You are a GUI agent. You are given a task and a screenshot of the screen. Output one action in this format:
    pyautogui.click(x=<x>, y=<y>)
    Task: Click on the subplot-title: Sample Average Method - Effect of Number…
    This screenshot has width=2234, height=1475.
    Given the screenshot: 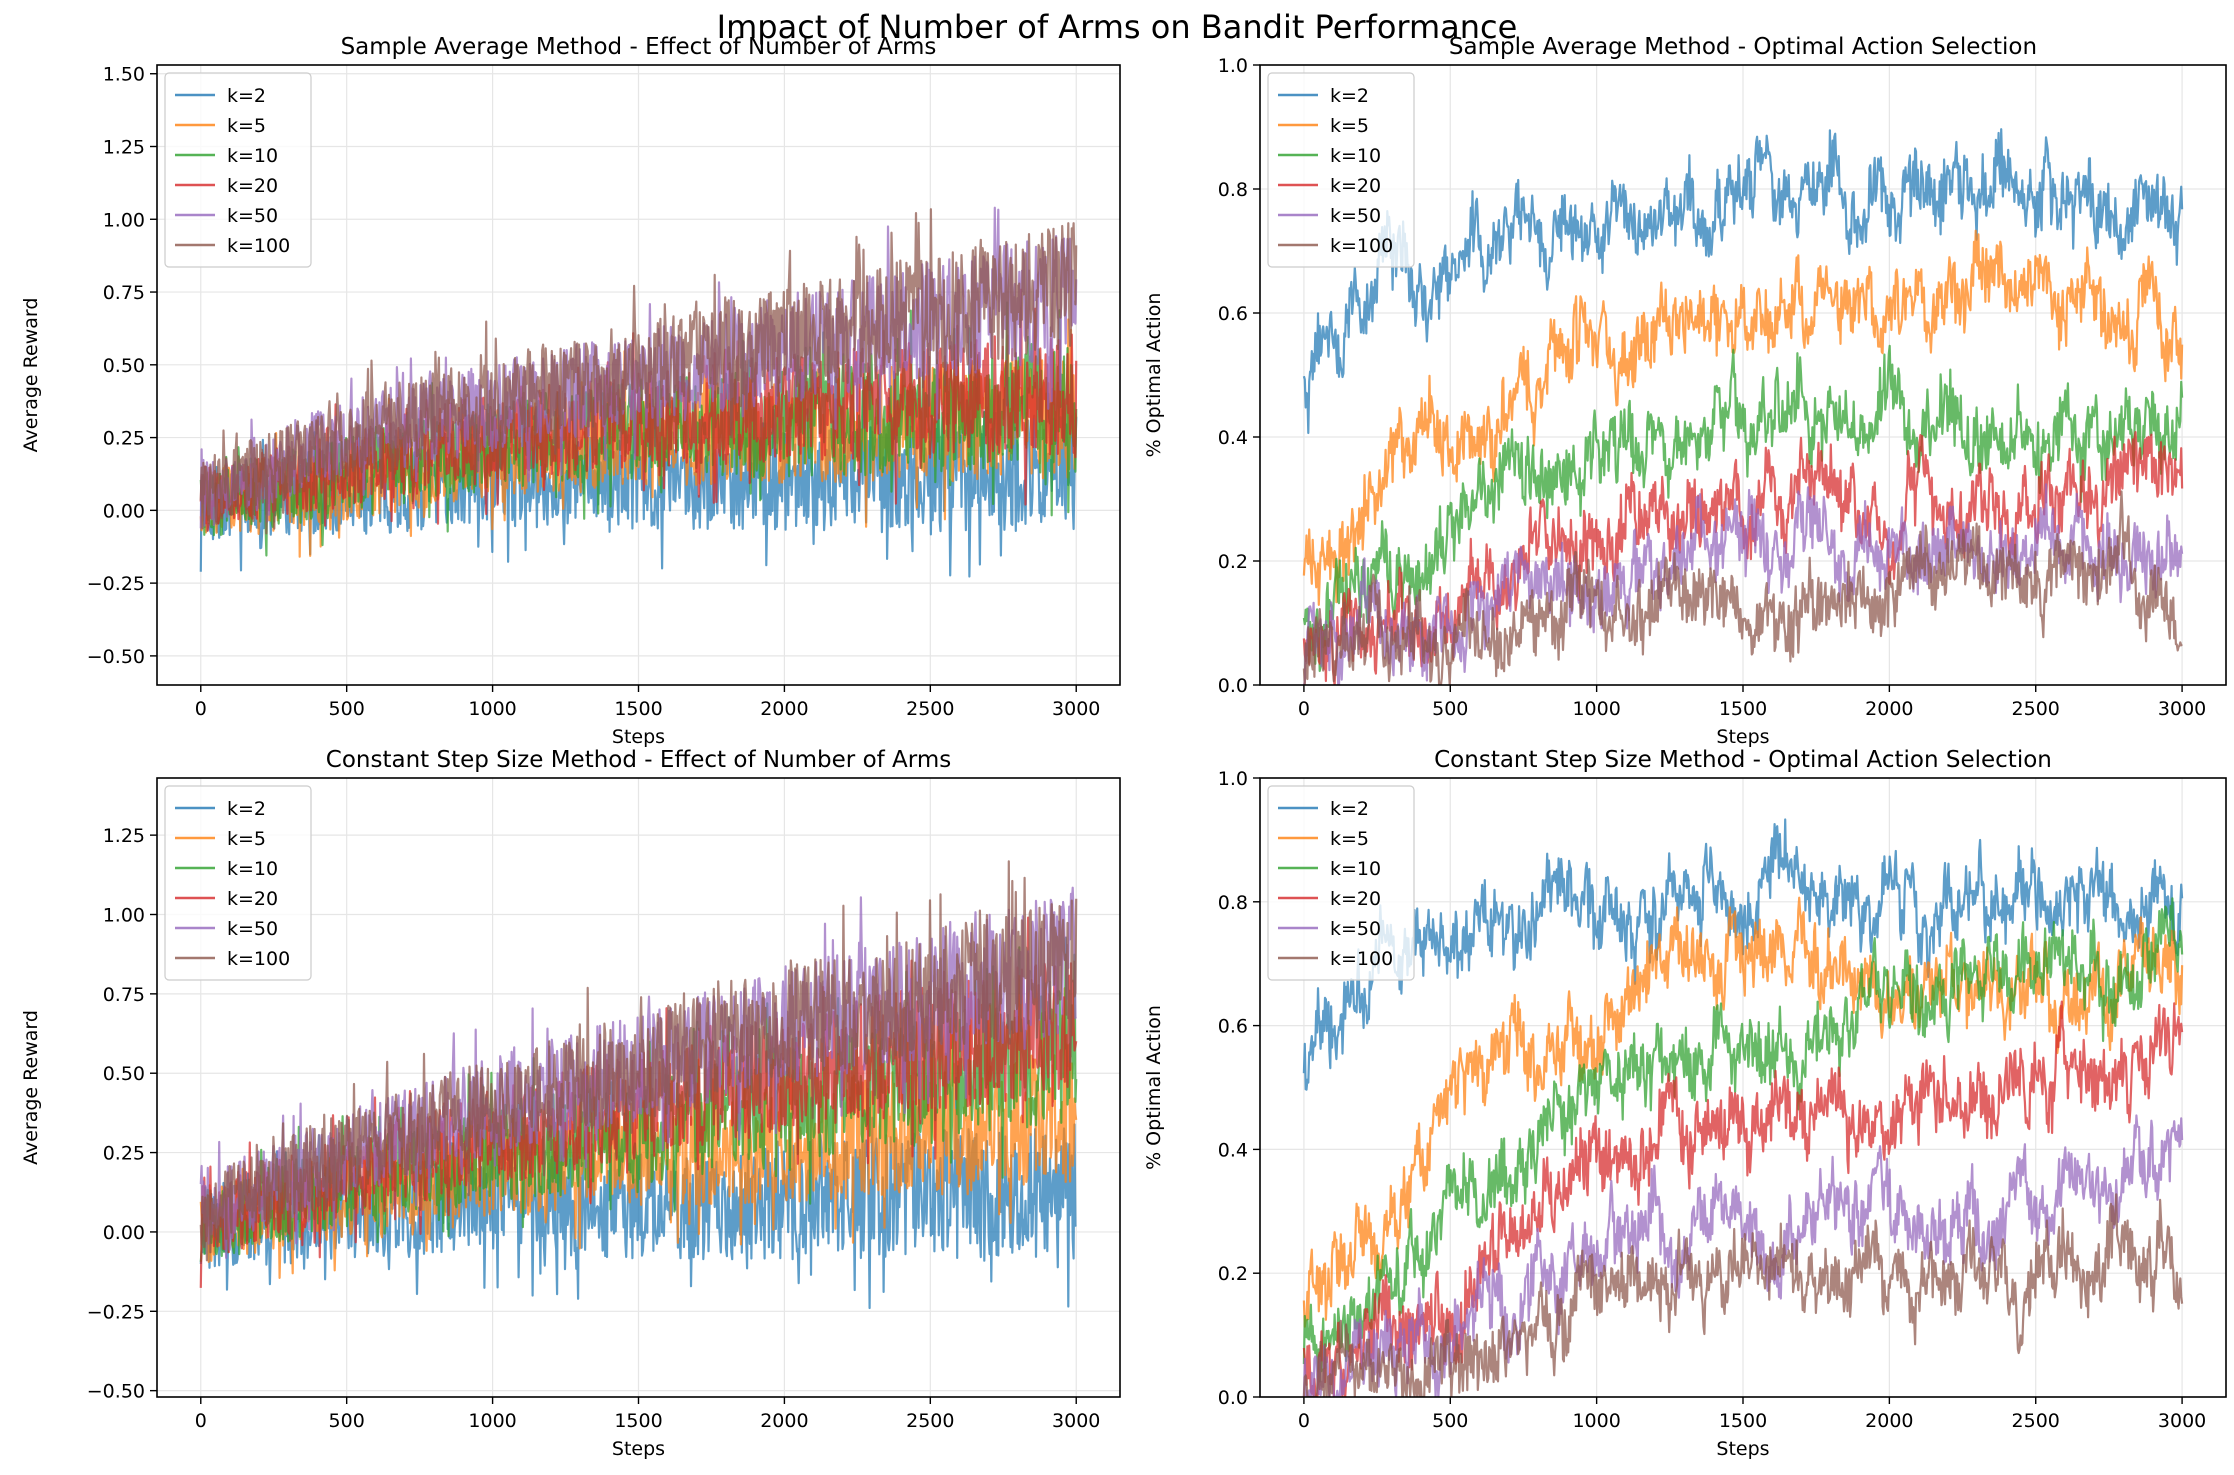 What is the action you would take?
    pyautogui.click(x=639, y=47)
    